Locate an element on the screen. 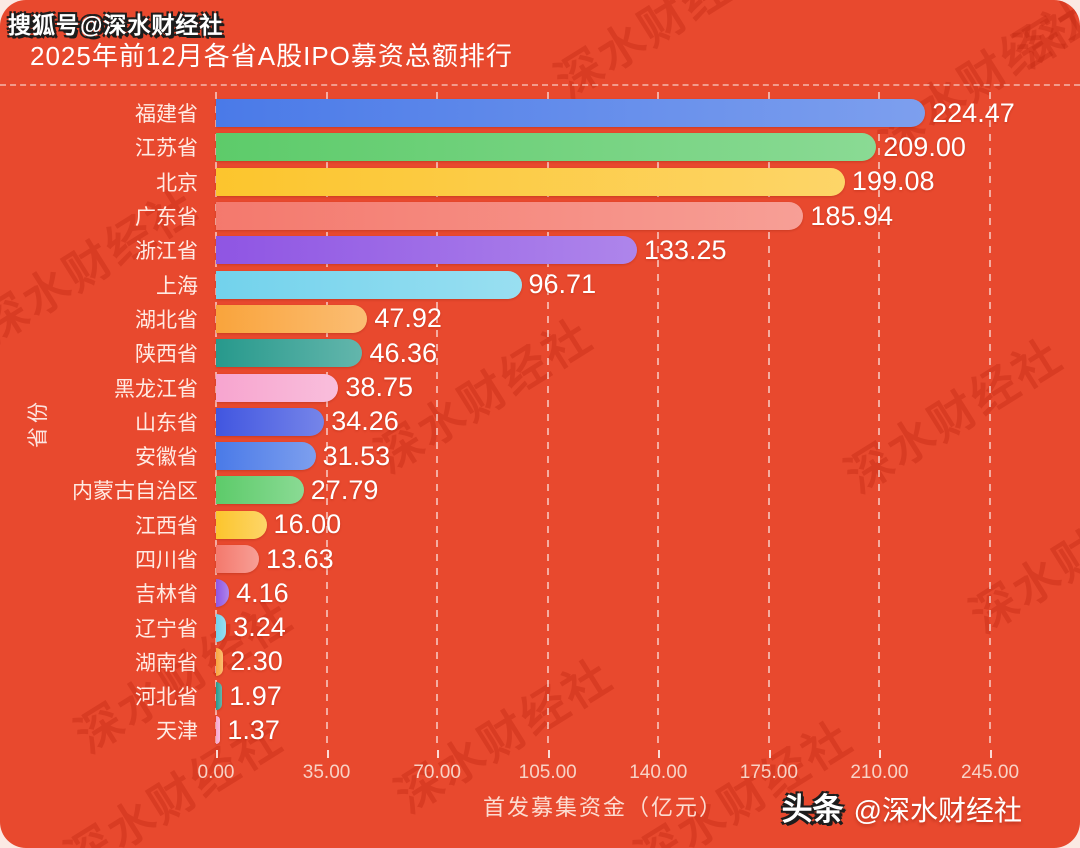  bar-row: 上海 96.71 is located at coordinates (540, 284).